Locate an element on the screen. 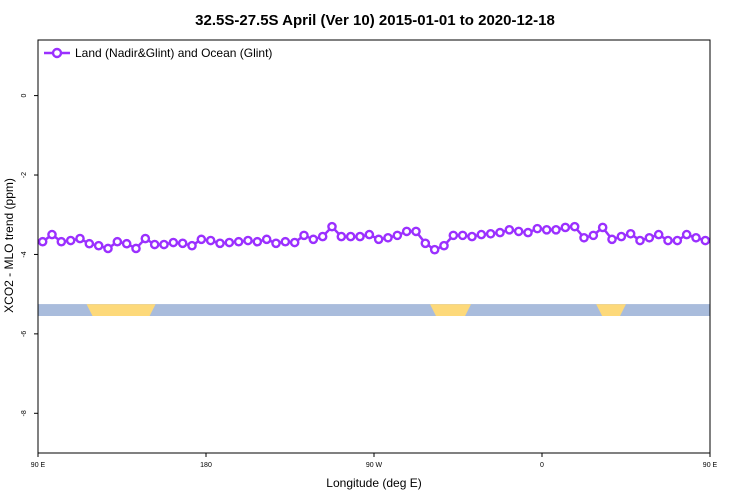  series-layer is located at coordinates (374, 238).